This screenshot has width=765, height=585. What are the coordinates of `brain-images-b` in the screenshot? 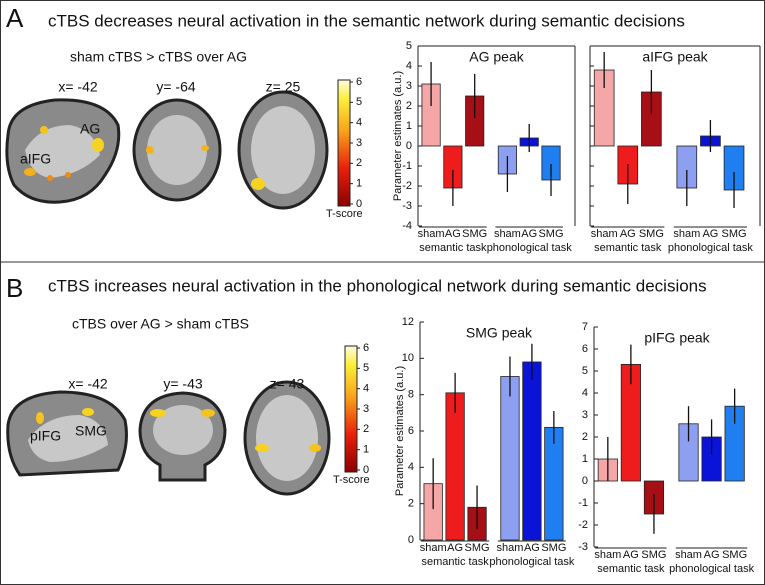 It's located at (168, 438).